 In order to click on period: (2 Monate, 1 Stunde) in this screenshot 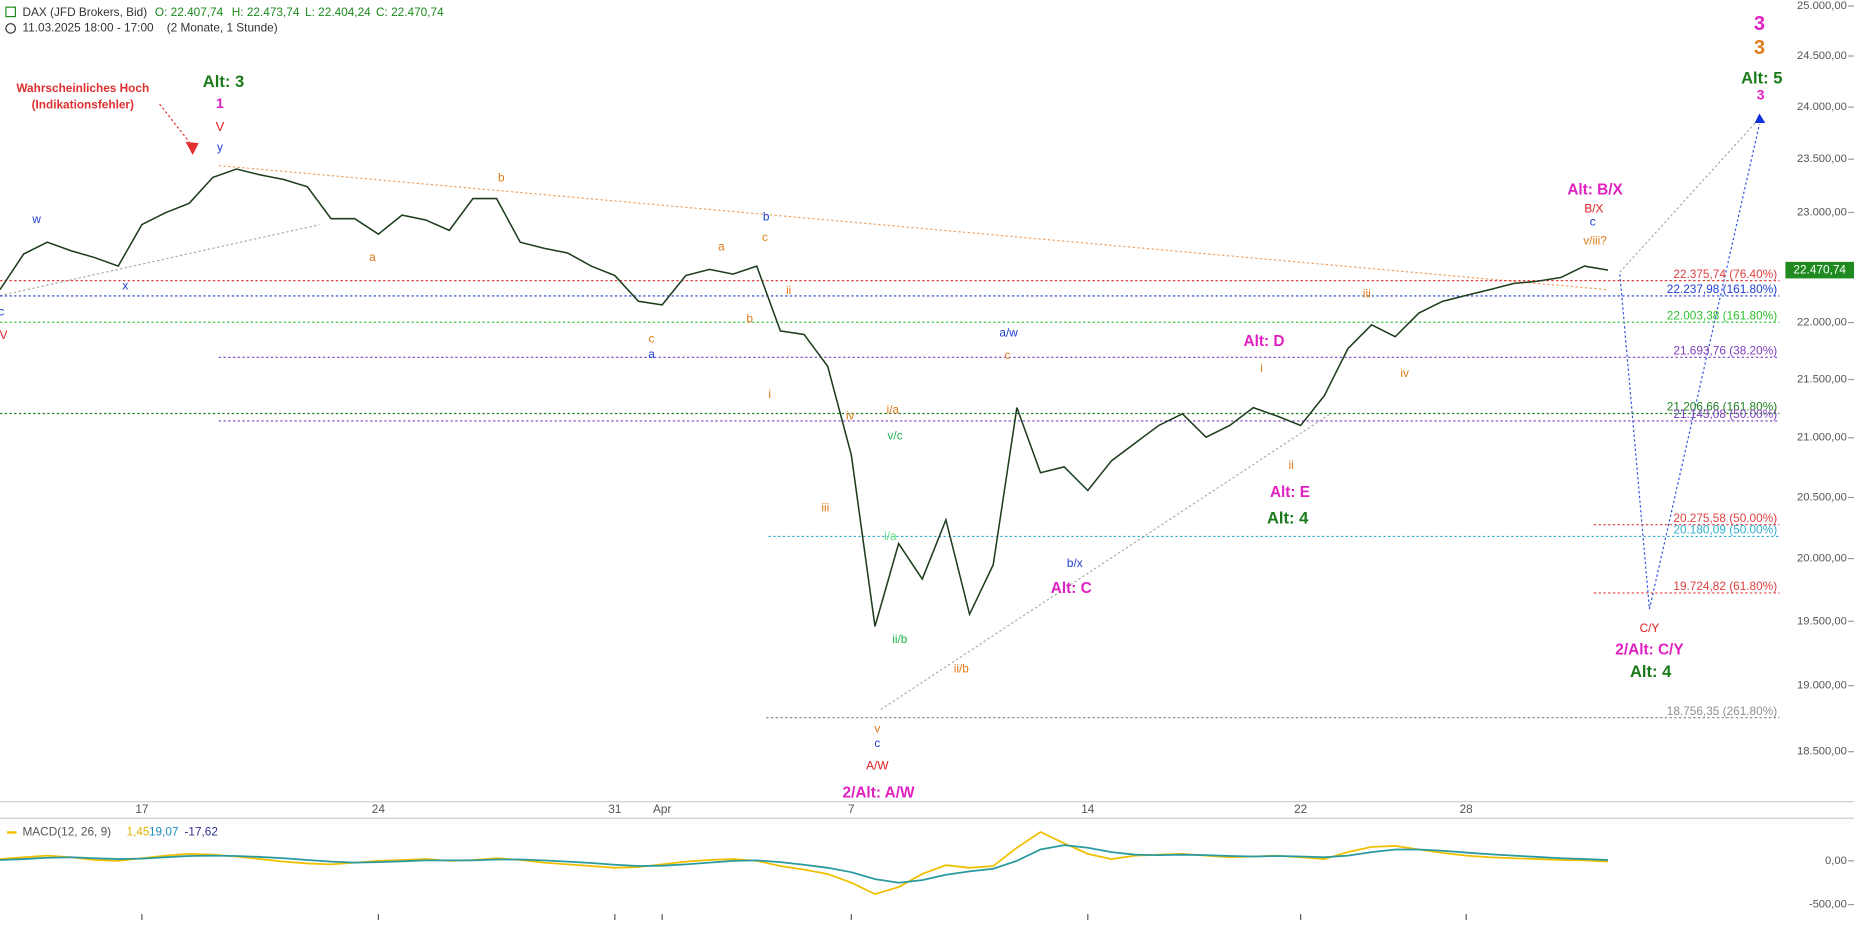, I will do `click(222, 28)`.